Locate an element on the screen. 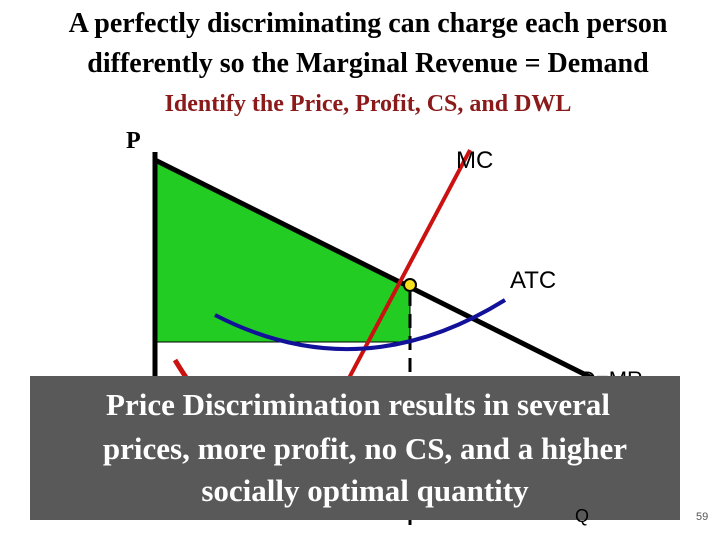 The height and width of the screenshot is (540, 720). page-number: 59 is located at coordinates (702, 517).